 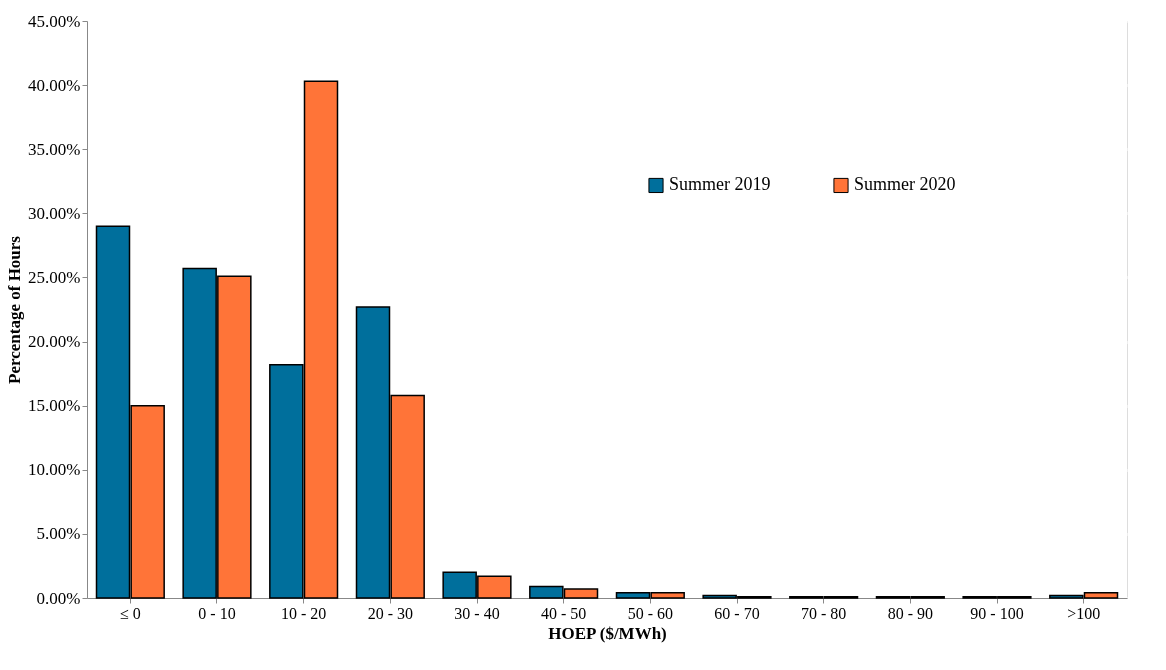 I want to click on y-axis-title: Percentage of Hours, so click(x=15, y=309).